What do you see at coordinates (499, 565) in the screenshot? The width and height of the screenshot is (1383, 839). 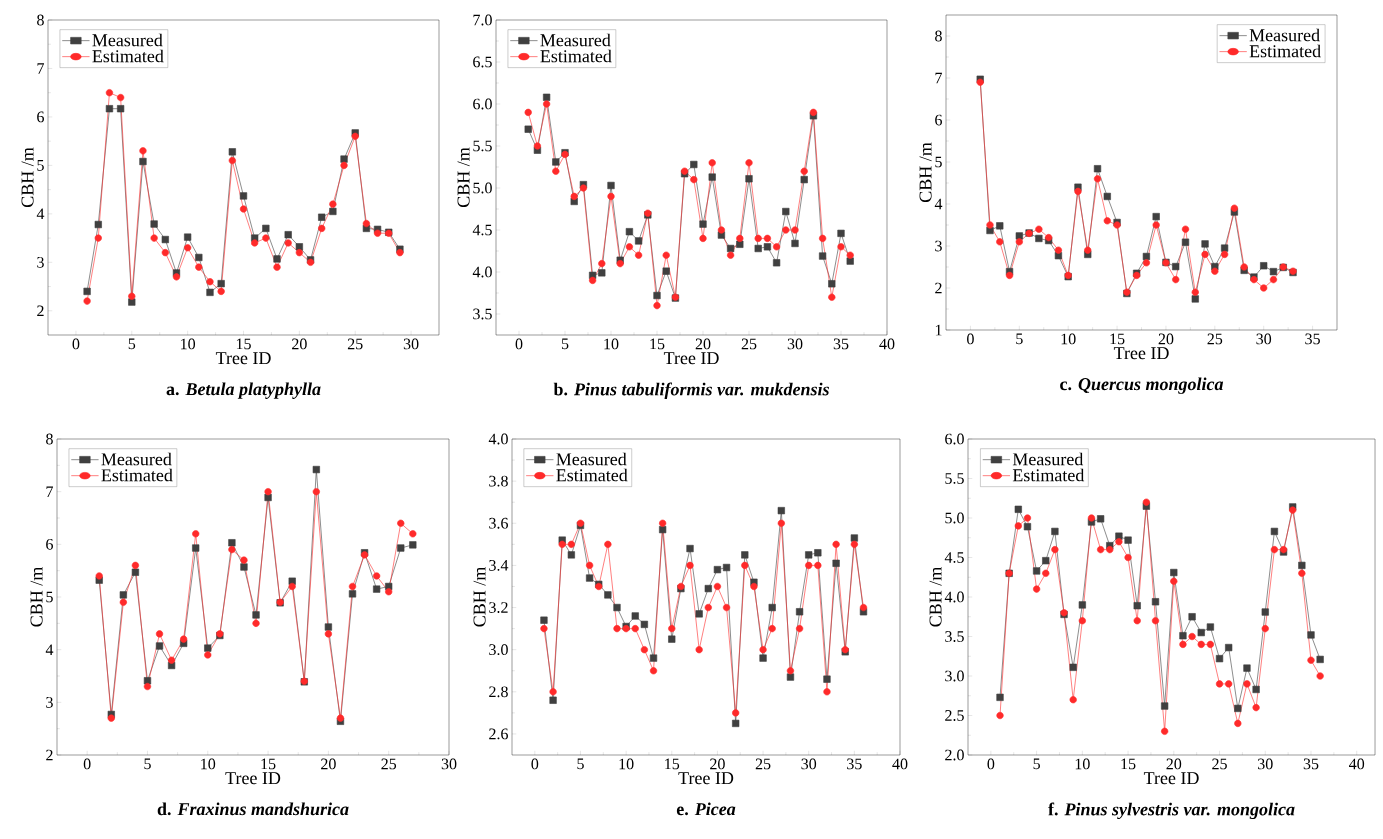 I see `y-tick-label: 3.4` at bounding box center [499, 565].